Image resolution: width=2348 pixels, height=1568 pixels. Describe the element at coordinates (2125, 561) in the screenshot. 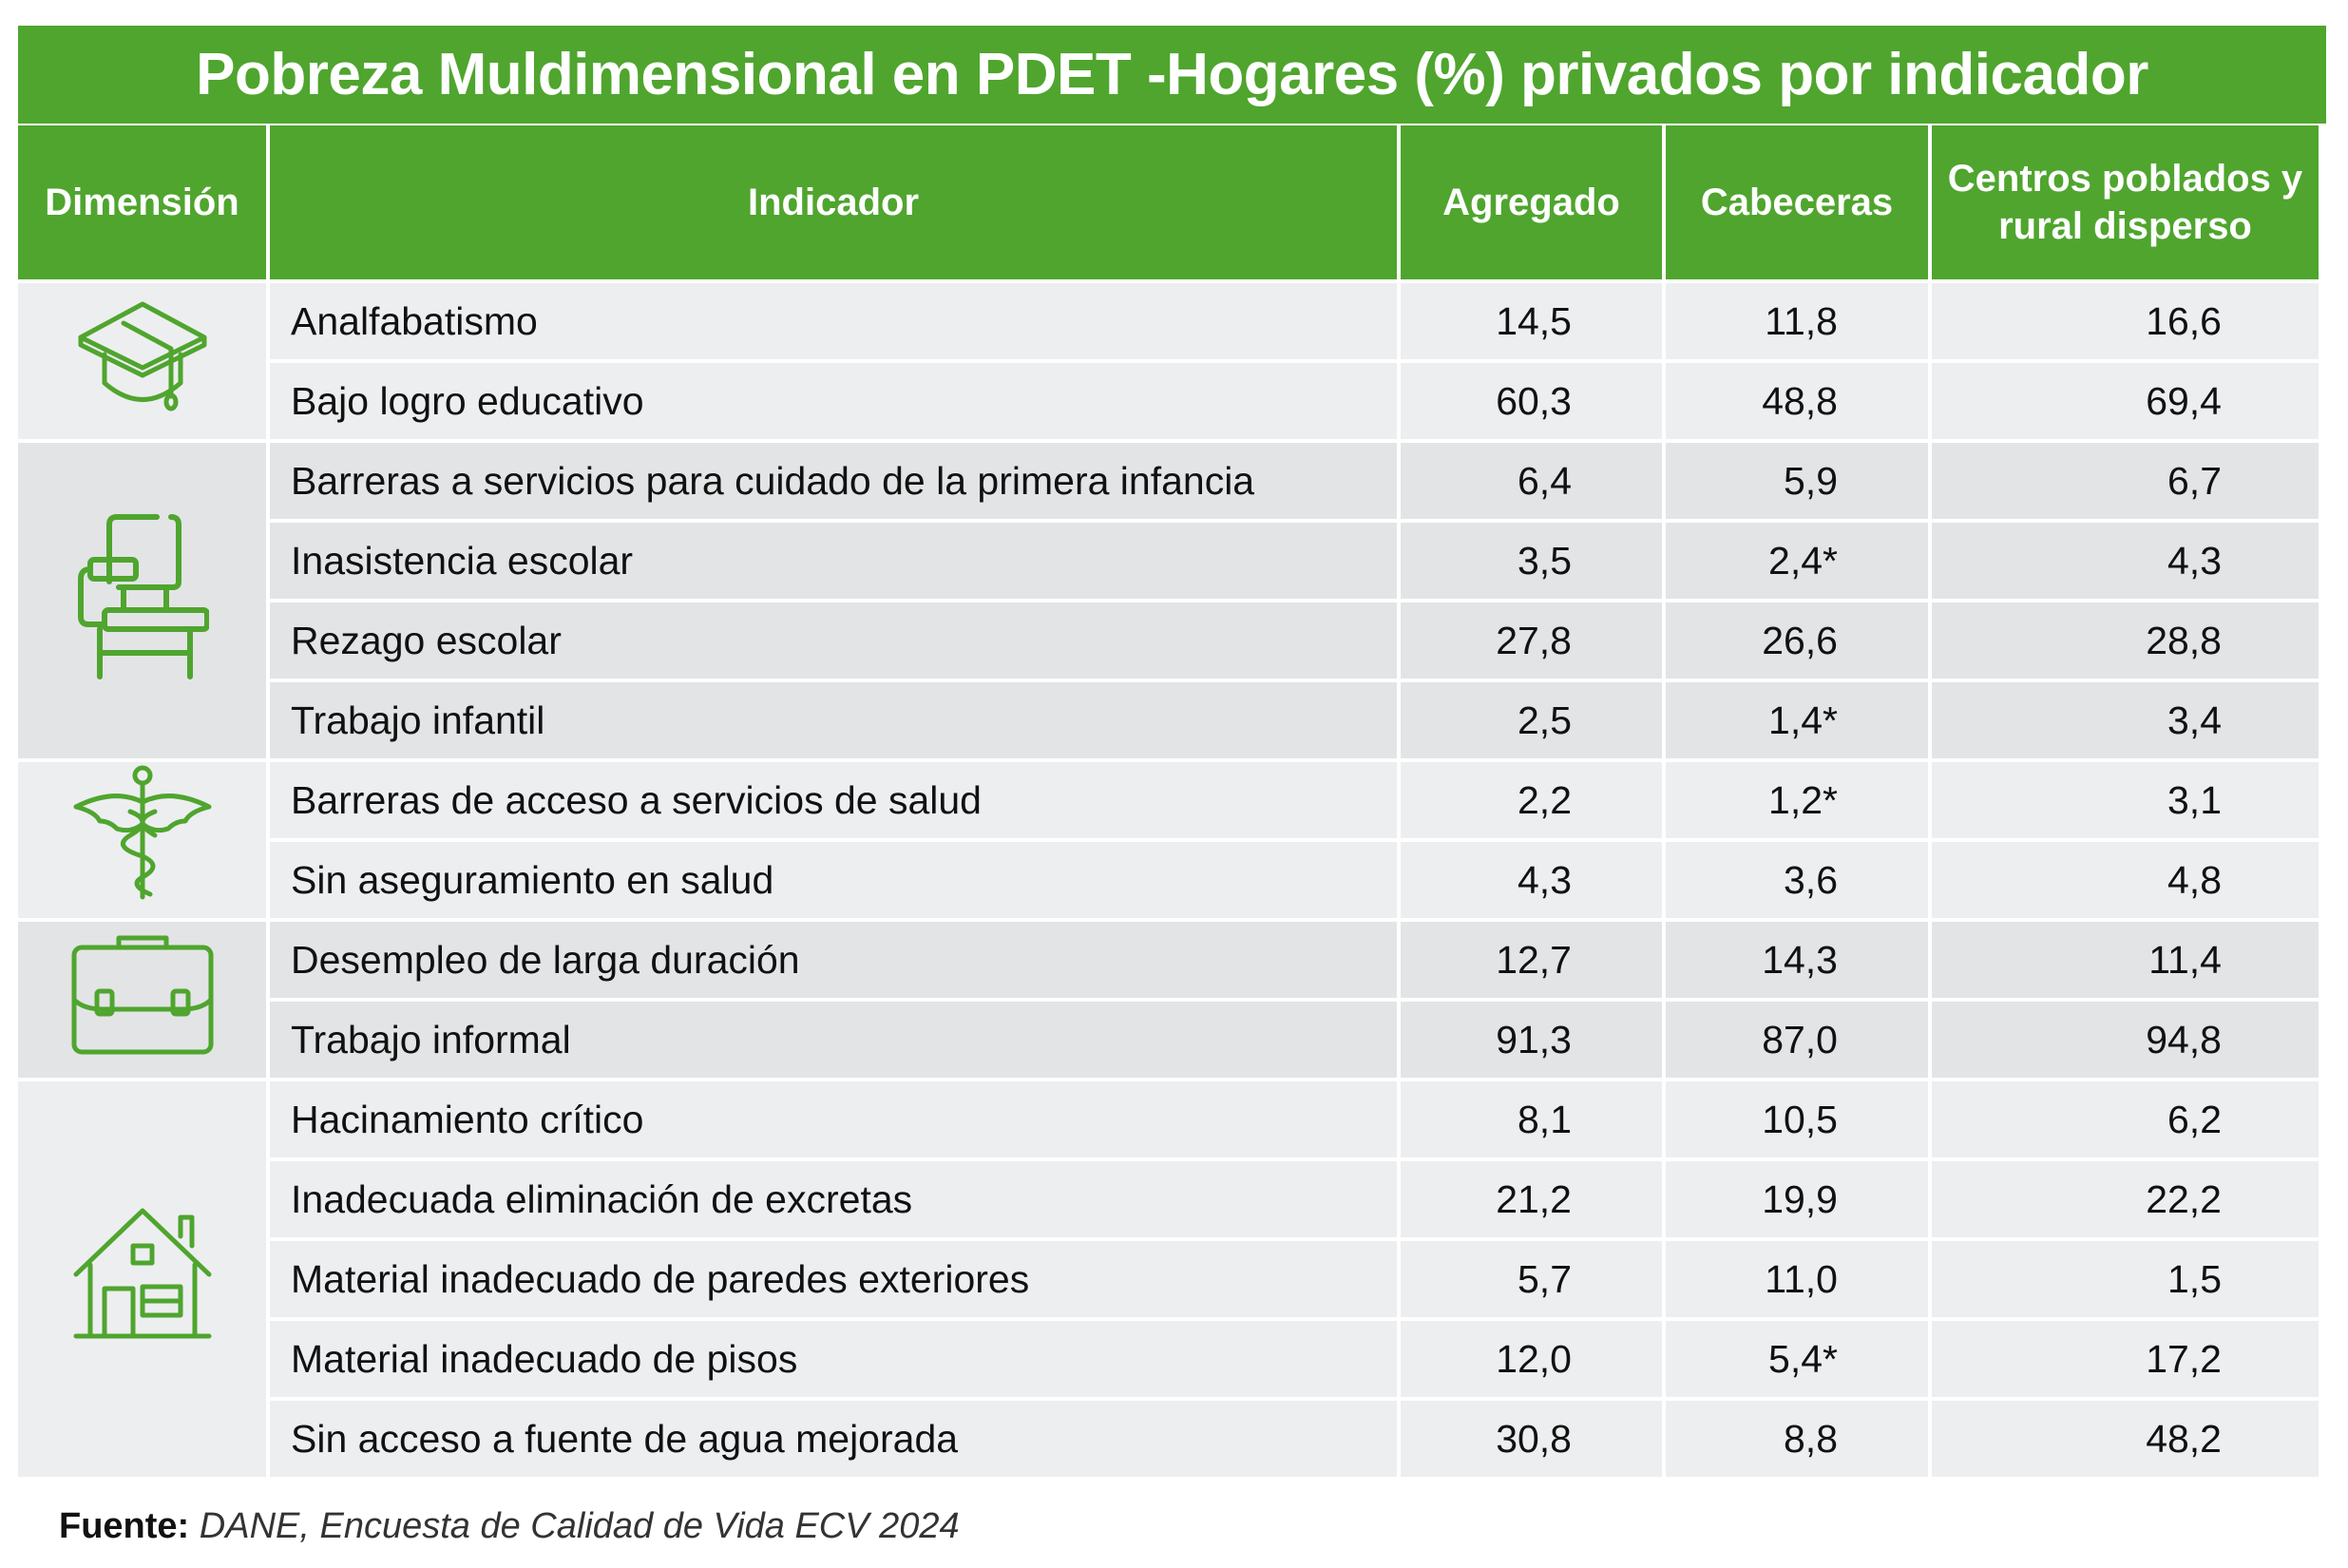

I see `rural-cell: 4,3` at that location.